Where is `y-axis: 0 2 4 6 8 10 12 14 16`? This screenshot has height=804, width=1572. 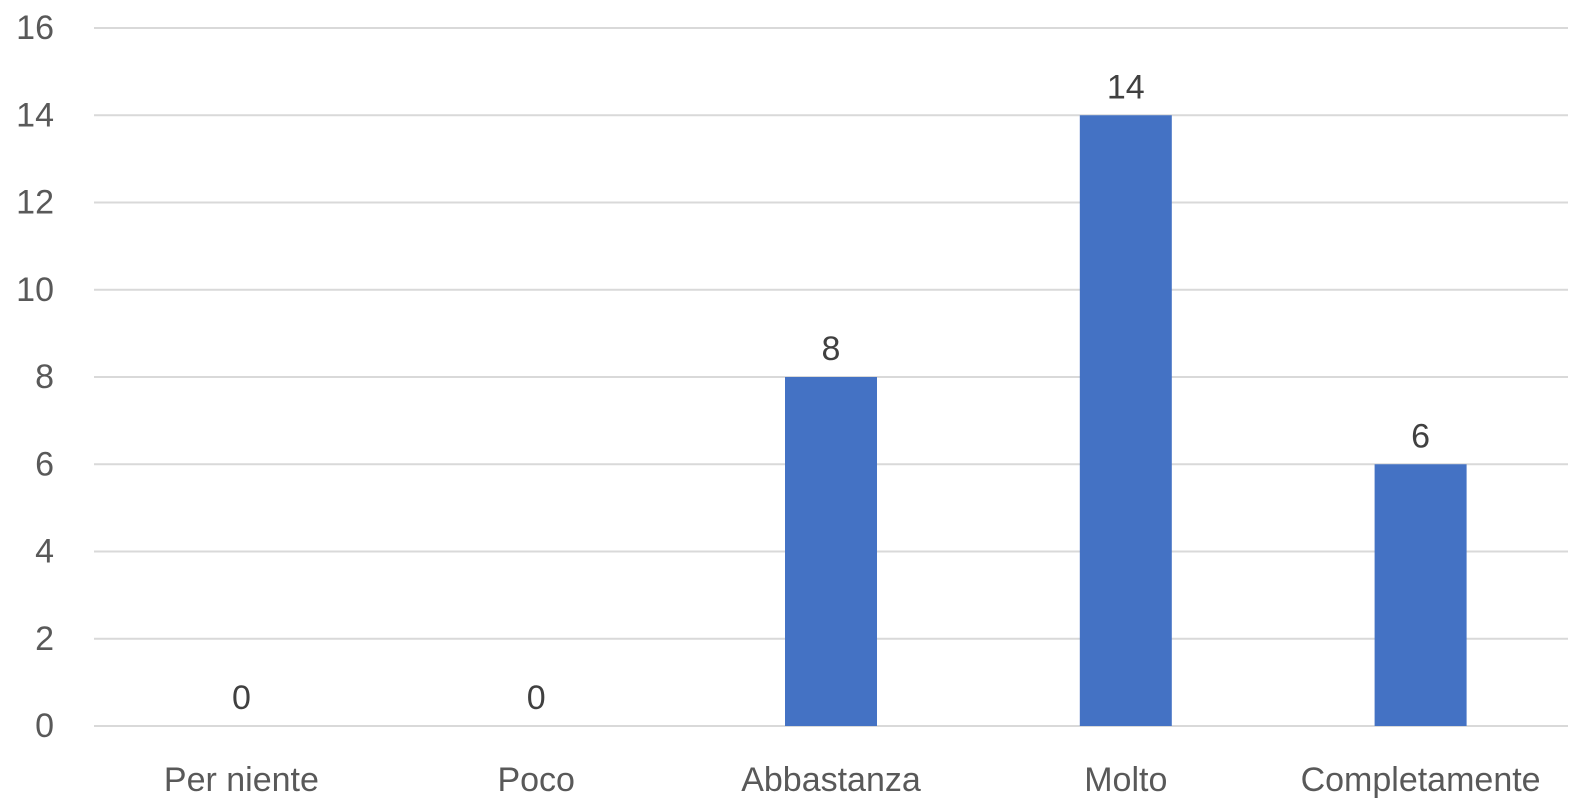 y-axis: 0 2 4 6 8 10 12 14 16 is located at coordinates (35, 377).